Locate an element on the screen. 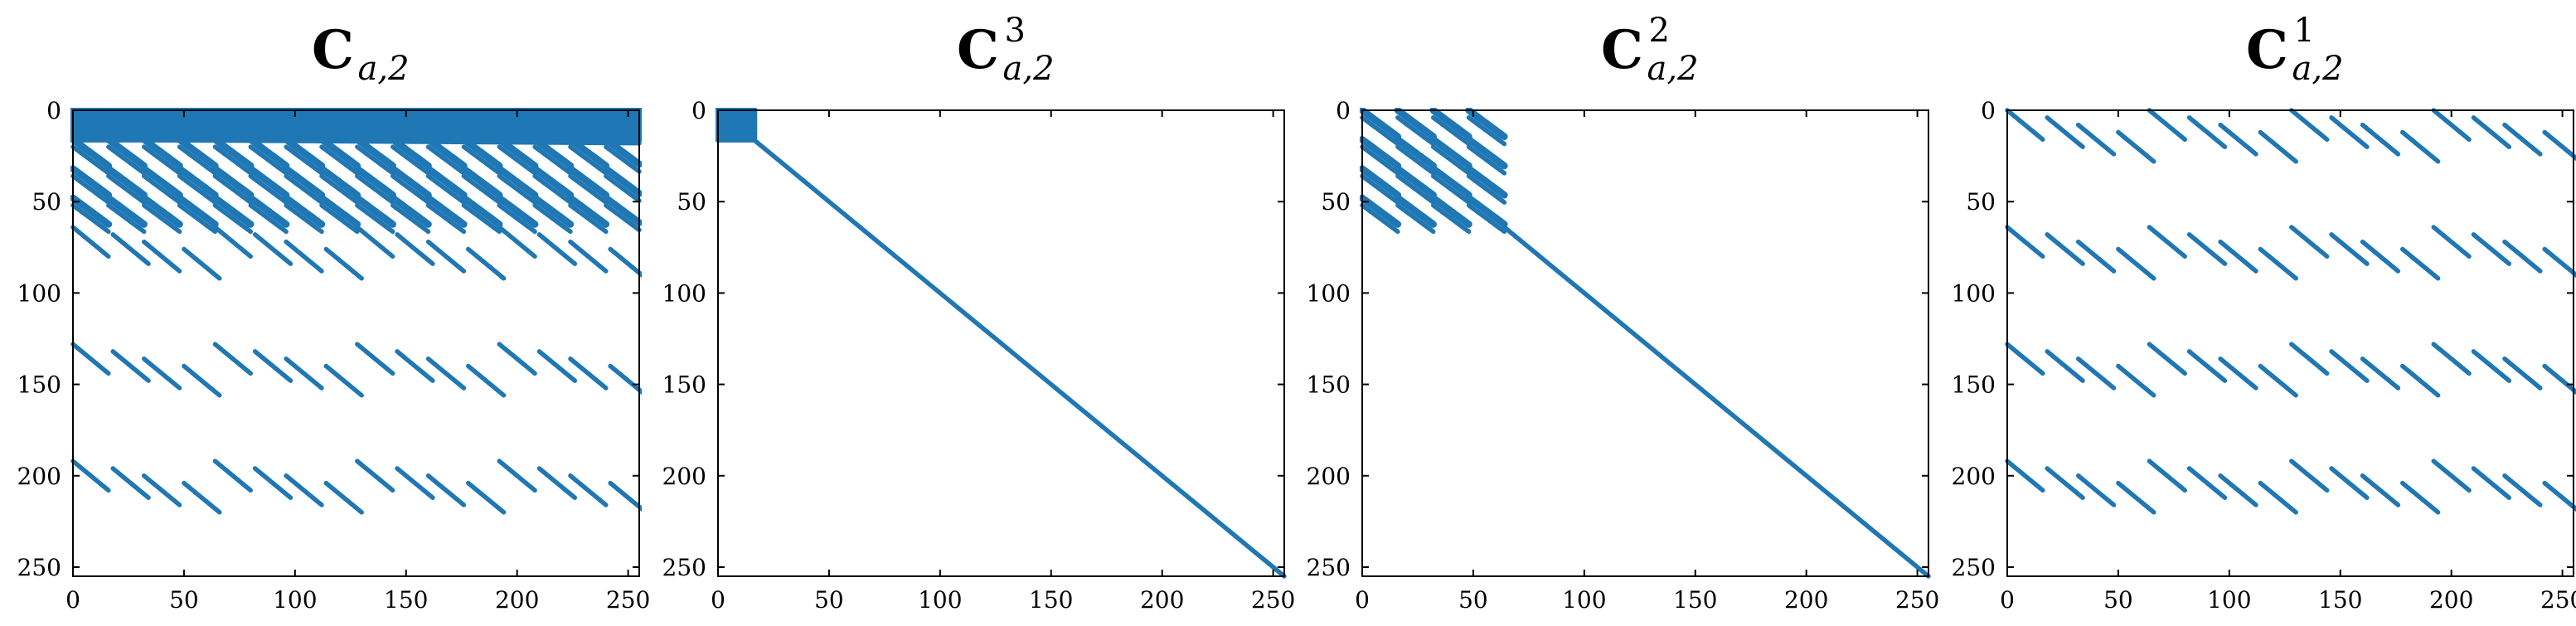 The height and width of the screenshot is (626, 2576). x-tick-label: 50 is located at coordinates (829, 600).